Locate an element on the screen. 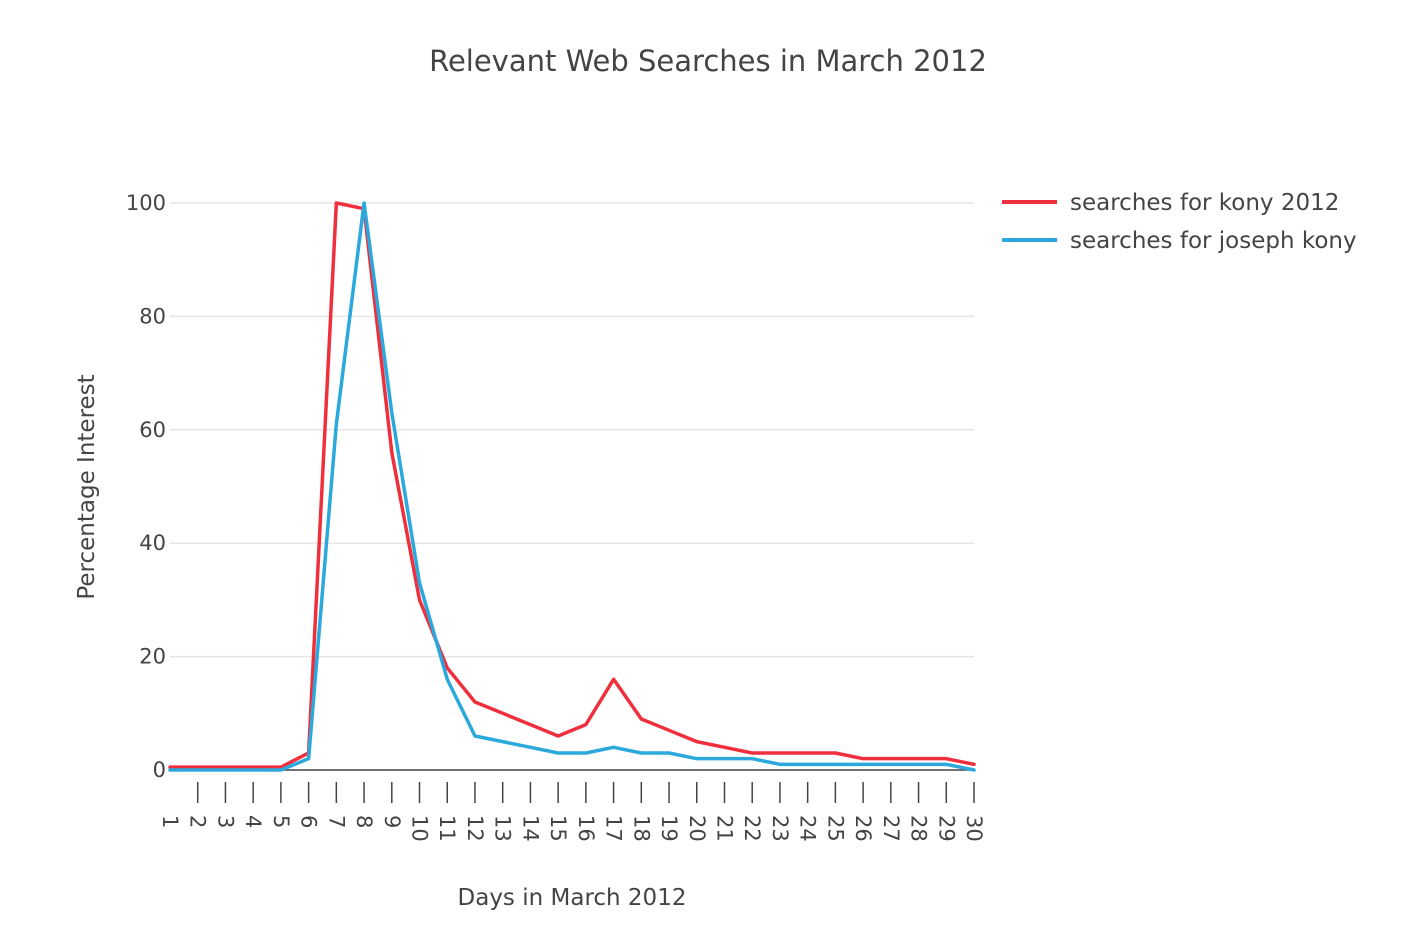 This screenshot has width=1408, height=942. x-tick-label: 17 is located at coordinates (614, 828).